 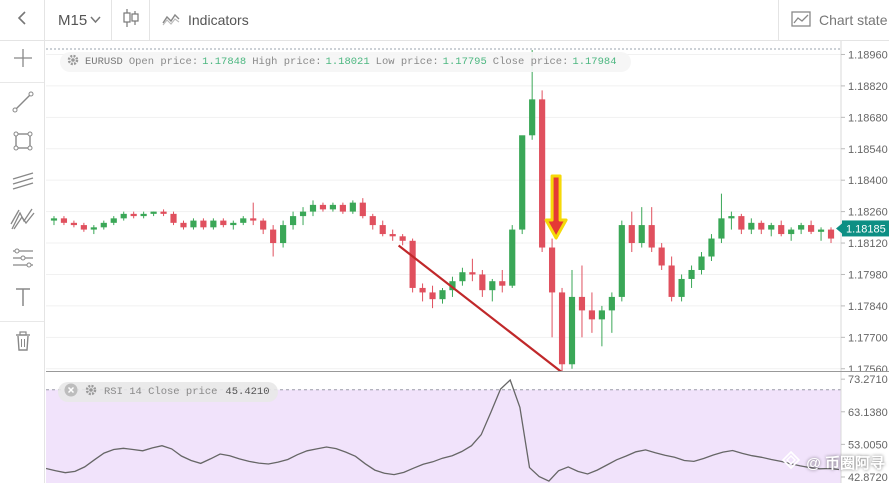 What do you see at coordinates (482, 311) in the screenshot?
I see `drawn-trendline` at bounding box center [482, 311].